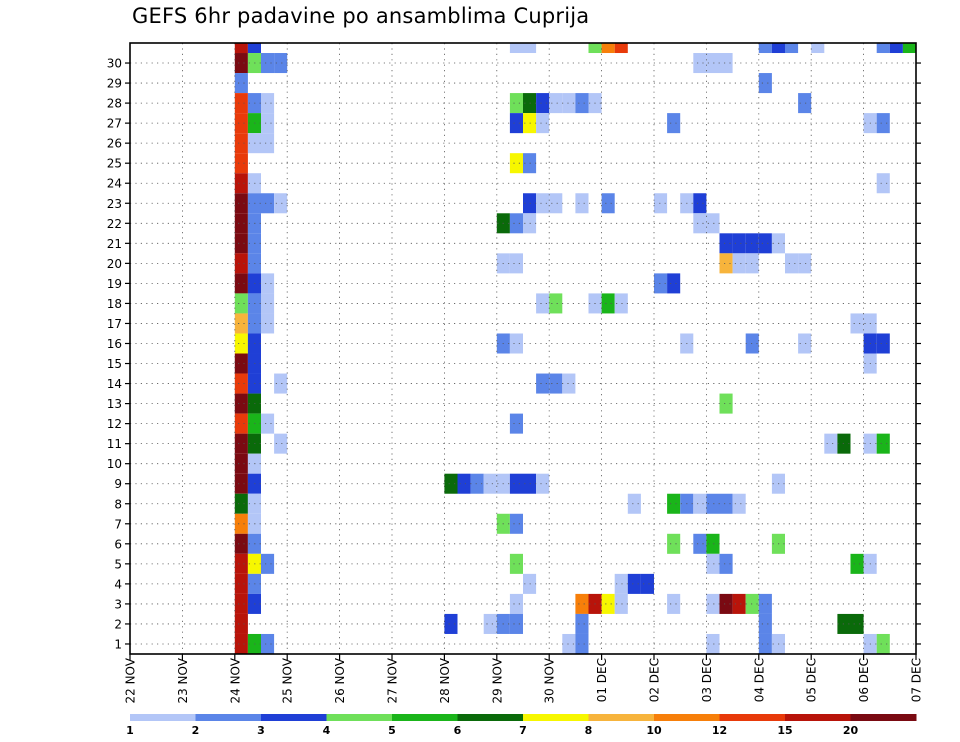 Image resolution: width=960 pixels, height=742 pixels. What do you see at coordinates (118, 524) in the screenshot?
I see `y-tick-label: 7` at bounding box center [118, 524].